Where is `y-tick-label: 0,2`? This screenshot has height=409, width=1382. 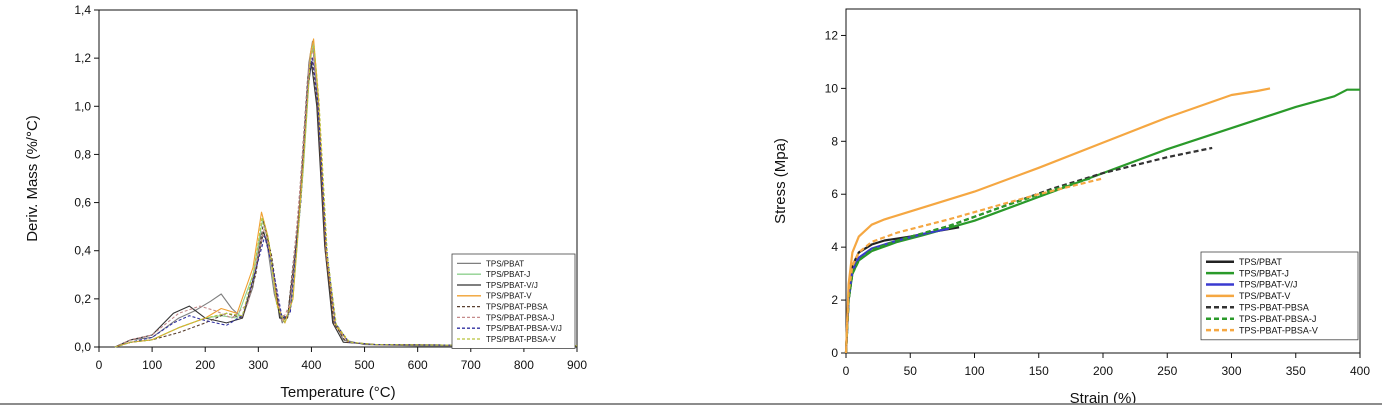 y-tick-label: 0,2 is located at coordinates (82, 299).